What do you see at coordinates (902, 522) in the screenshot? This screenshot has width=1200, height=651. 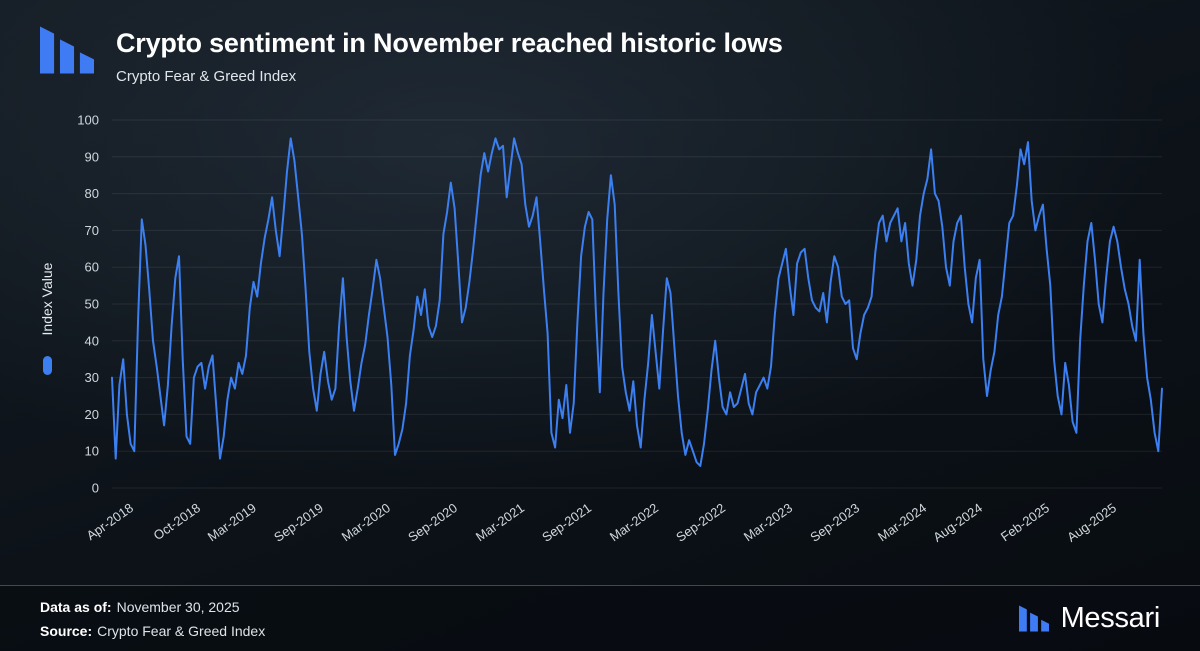 I see `x-tick-label: Mar-2024` at bounding box center [902, 522].